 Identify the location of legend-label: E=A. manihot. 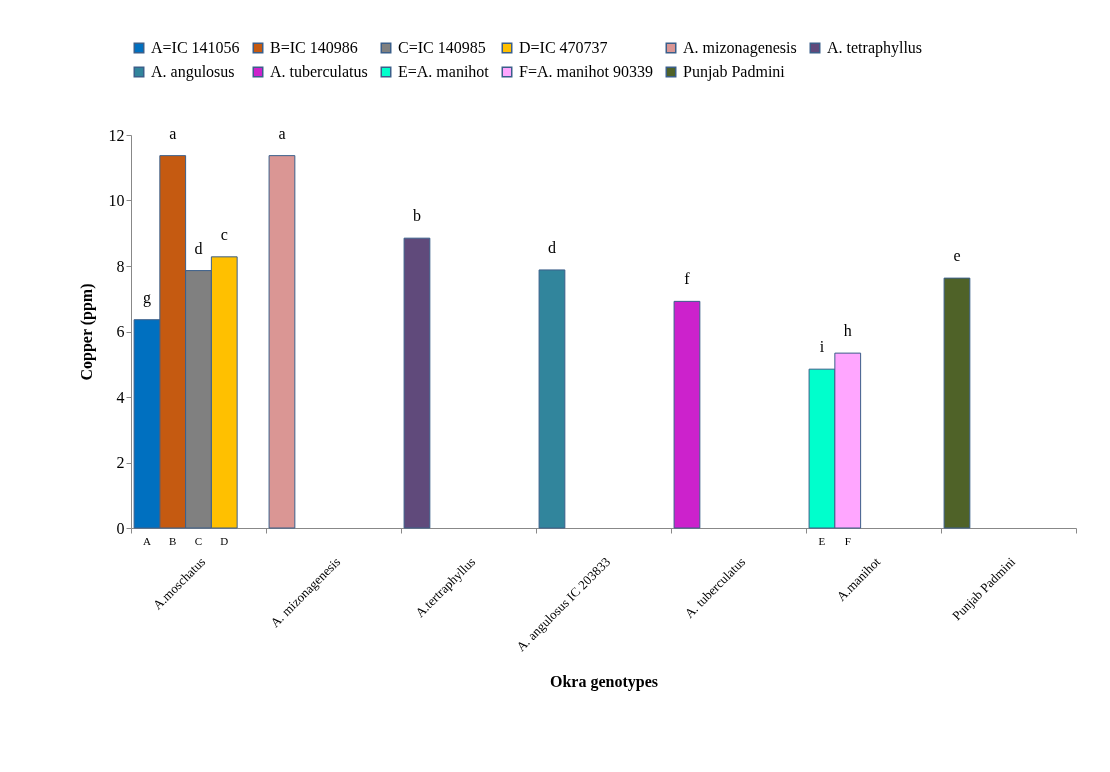
(444, 71).